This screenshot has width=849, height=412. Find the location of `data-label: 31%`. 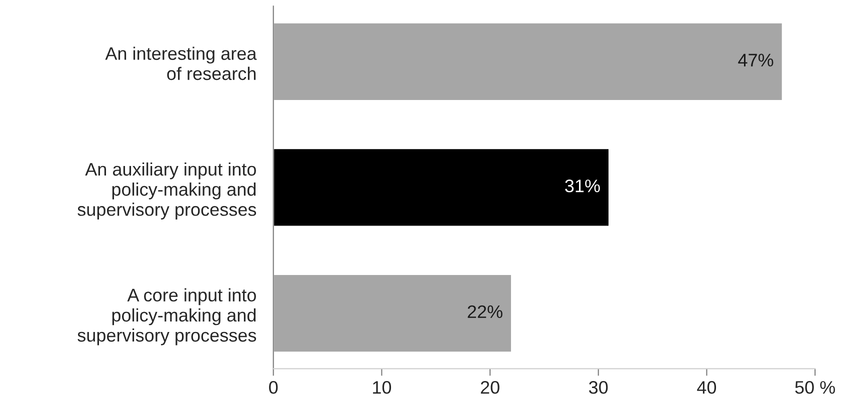

data-label: 31% is located at coordinates (582, 186).